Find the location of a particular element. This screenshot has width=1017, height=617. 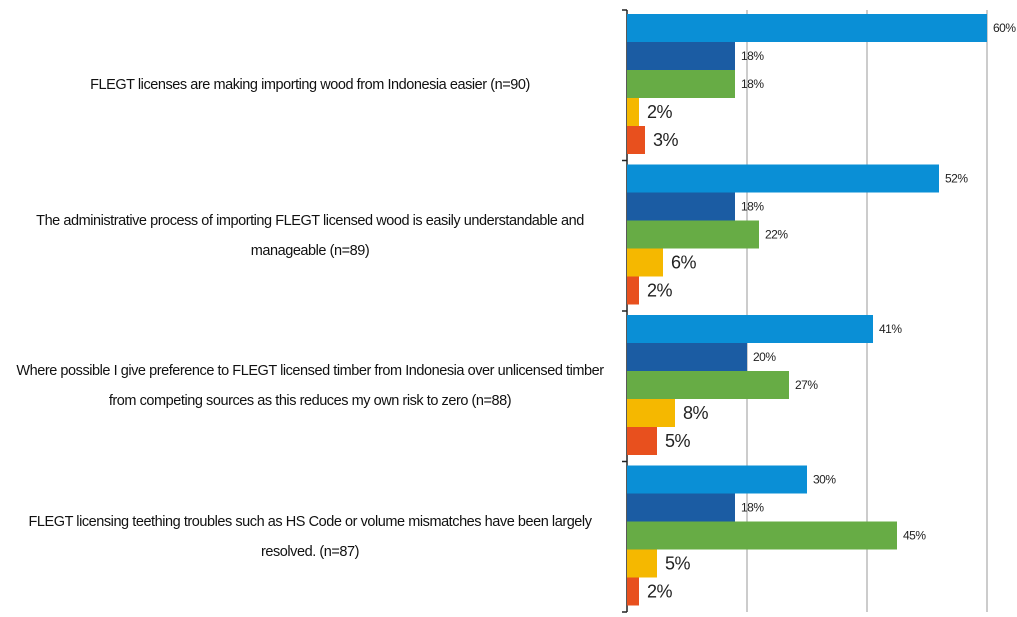

value-label: 41% is located at coordinates (890, 329).